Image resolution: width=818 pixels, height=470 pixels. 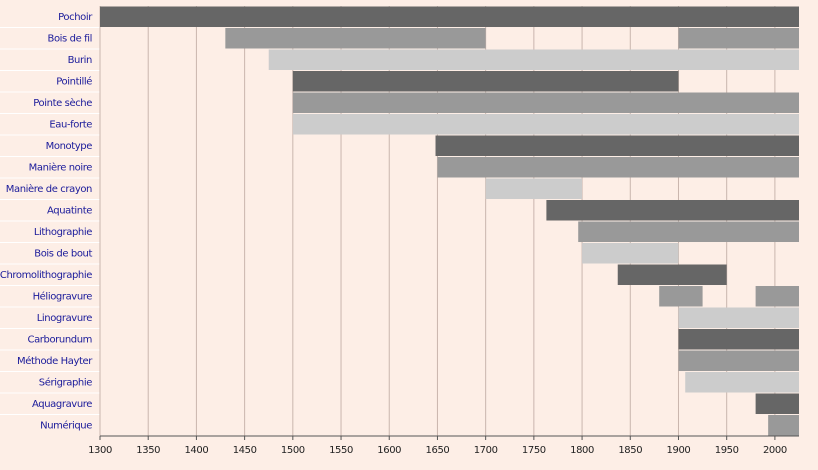 I want to click on x-tick-label: 2000, so click(x=775, y=450).